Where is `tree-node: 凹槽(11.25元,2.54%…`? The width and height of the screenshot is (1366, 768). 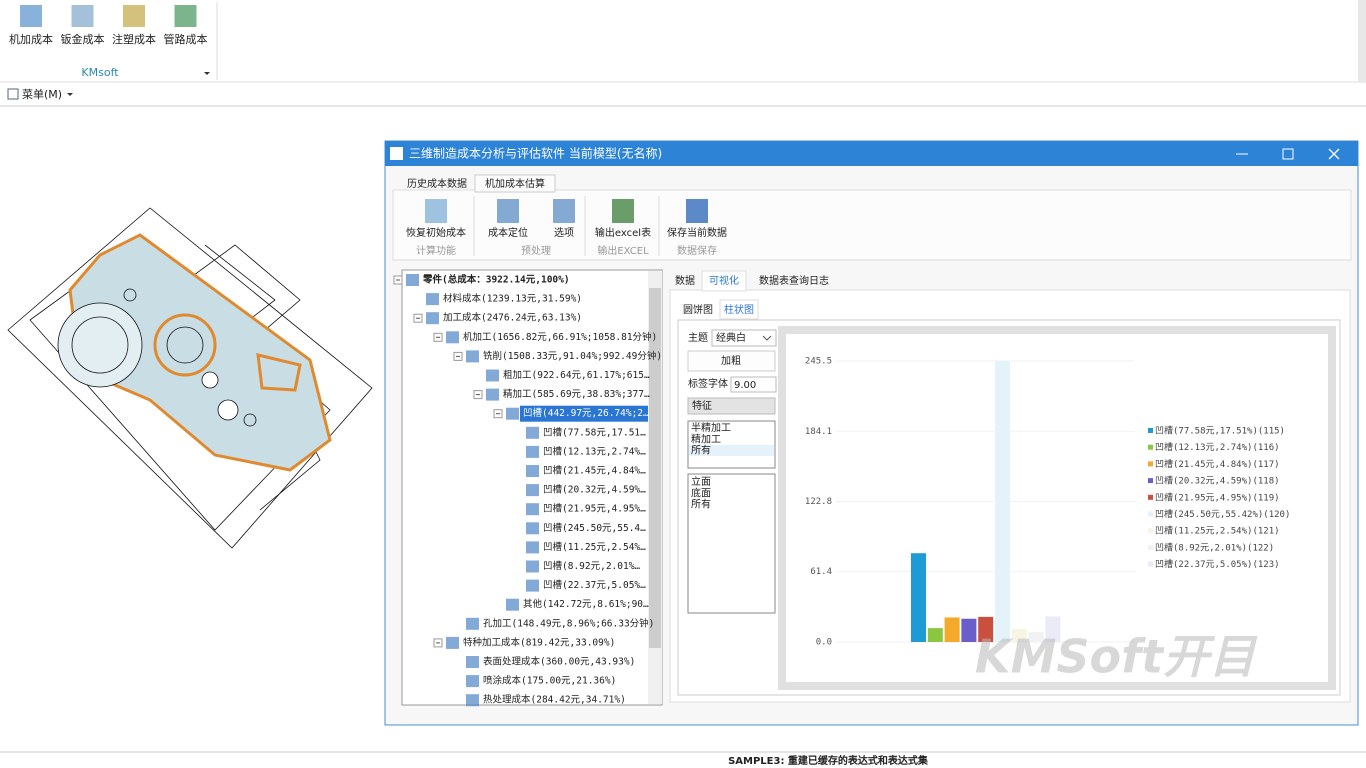
tree-node: 凹槽(11.25元,2.54%… is located at coordinates (594, 547).